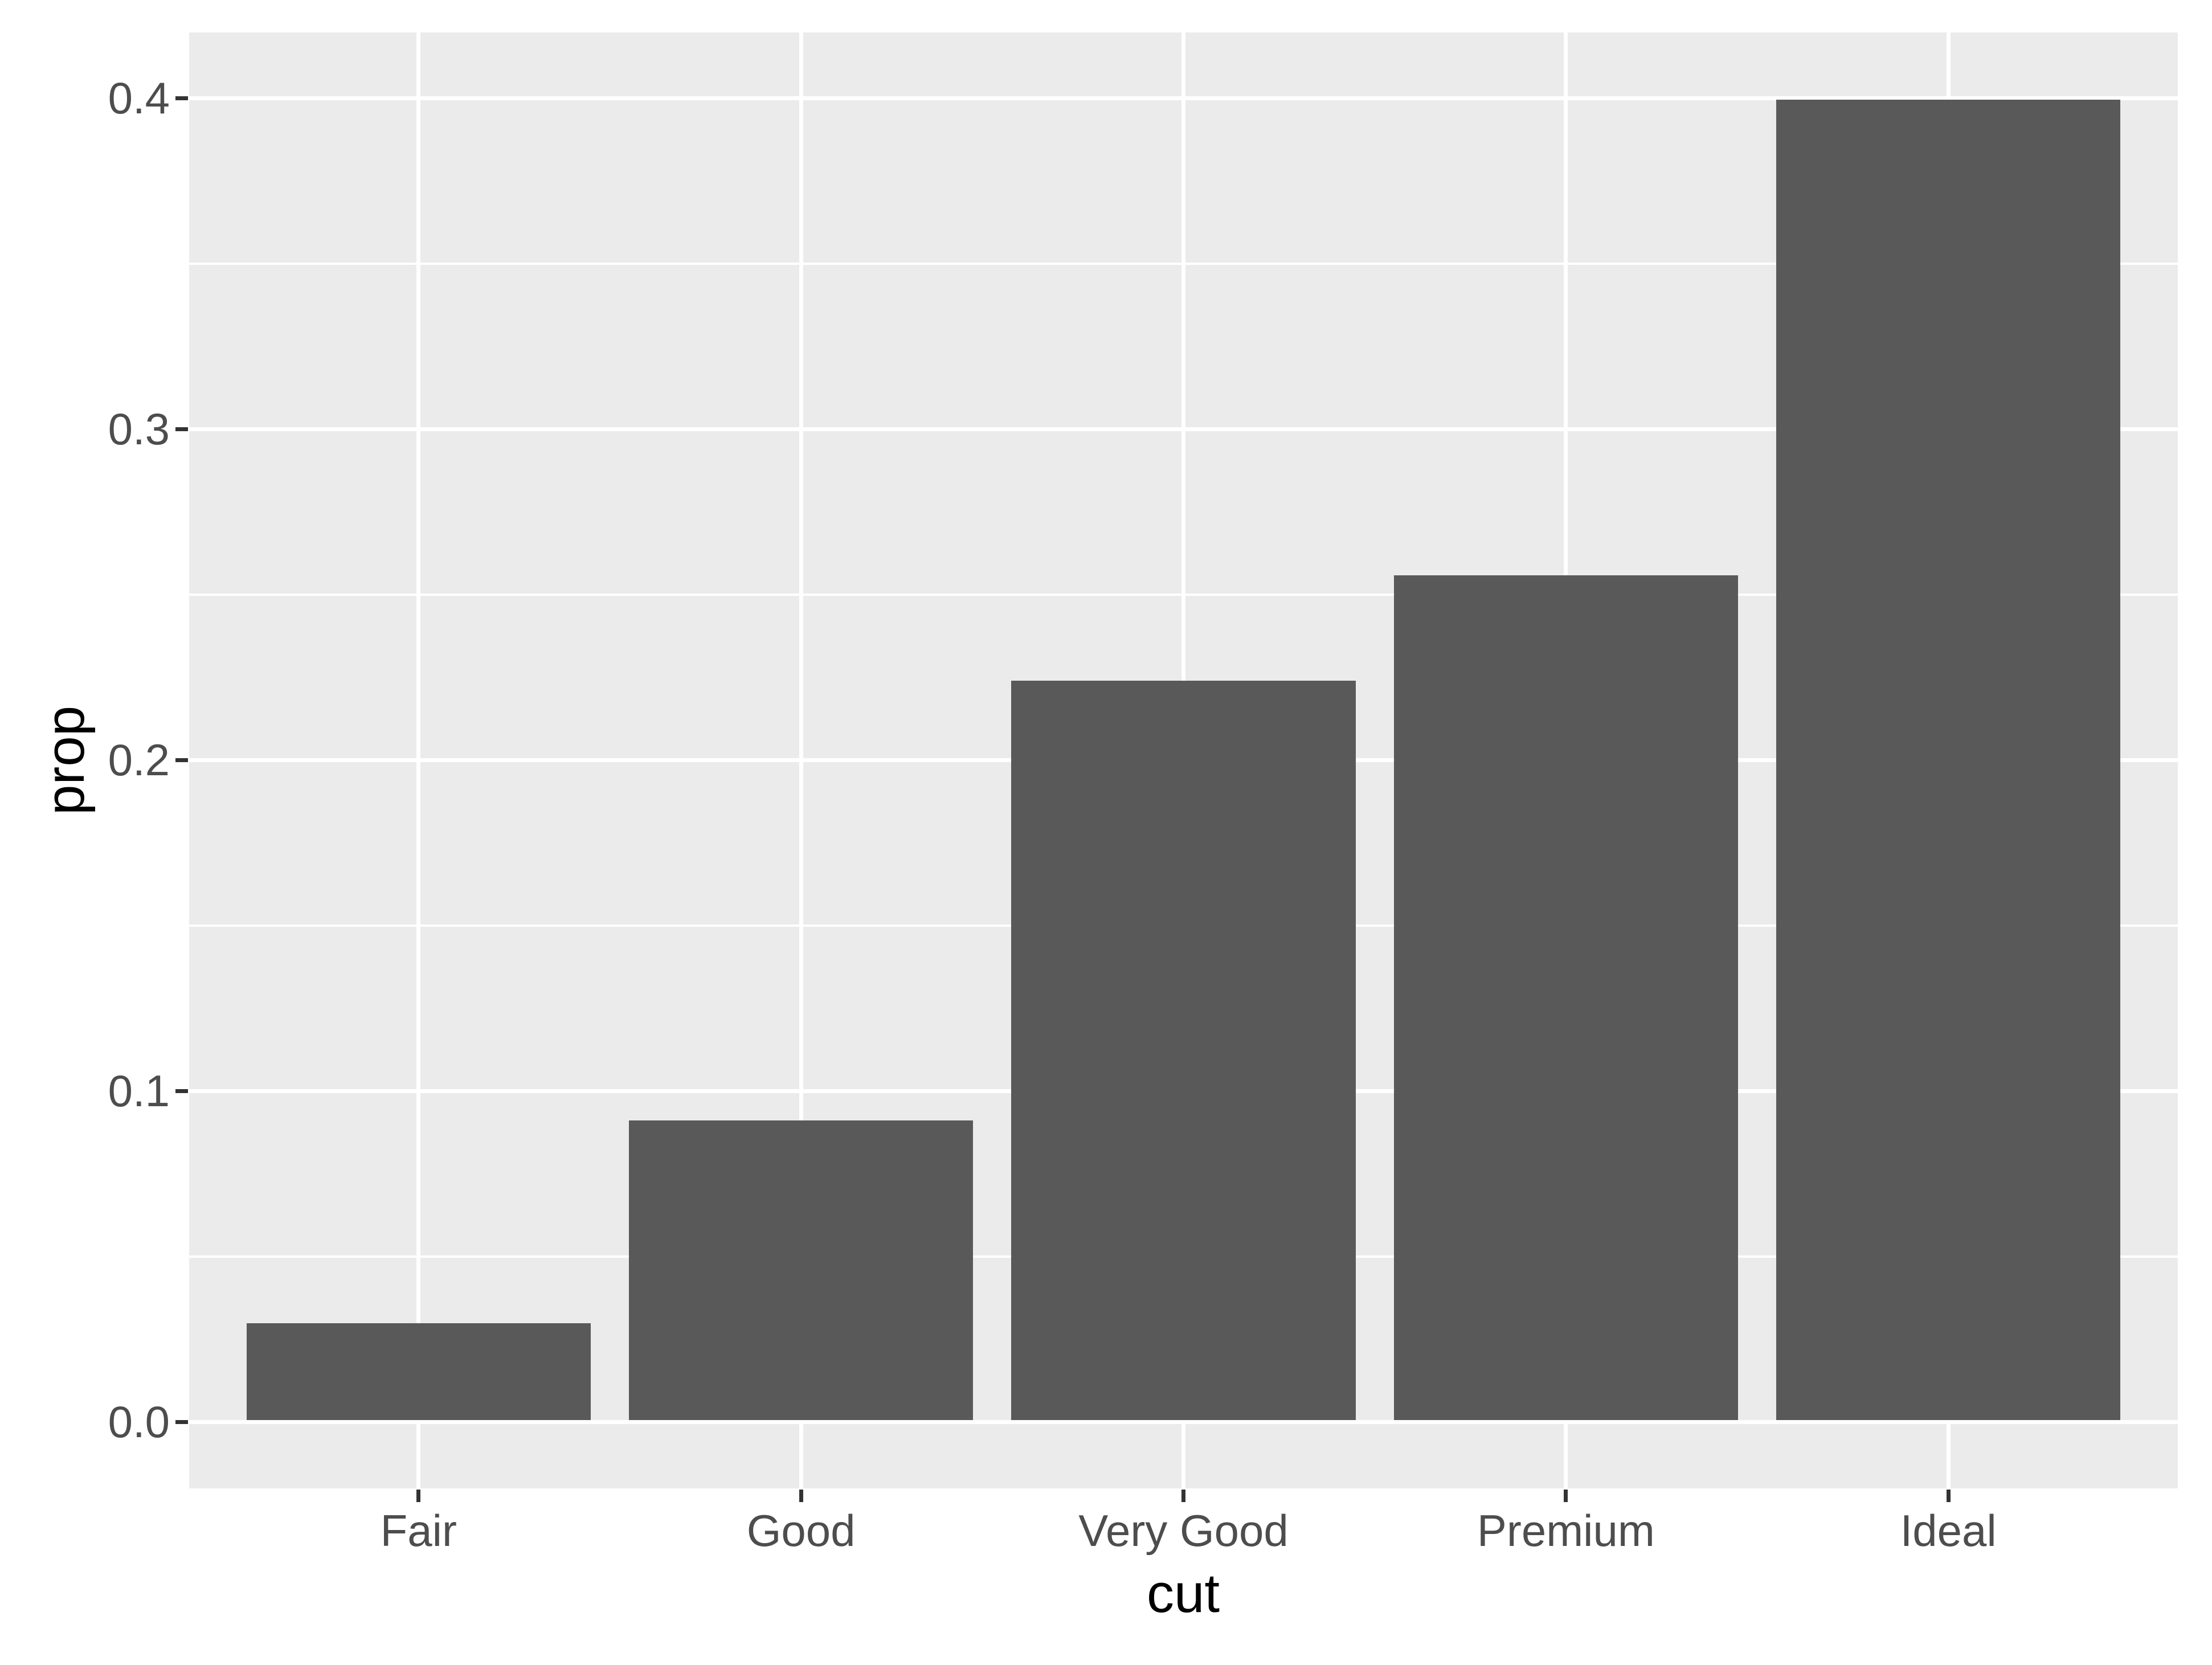 This screenshot has height=1665, width=2212. Describe the element at coordinates (418, 1531) in the screenshot. I see `x-tick-label: Fair` at that location.